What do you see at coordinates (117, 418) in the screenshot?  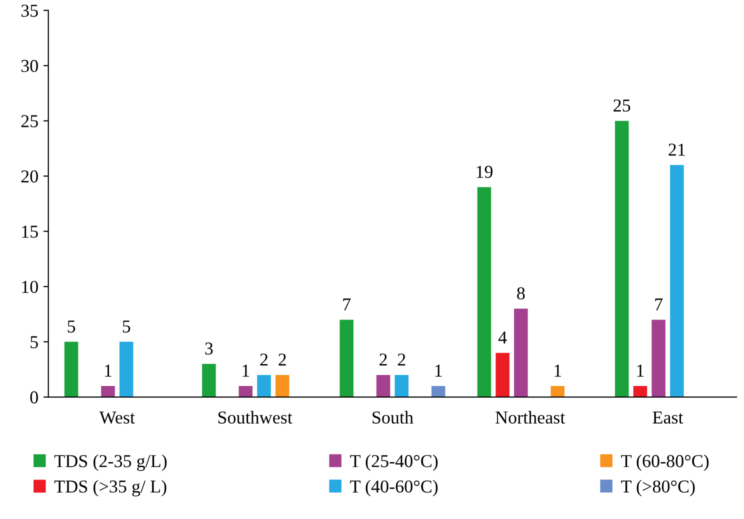 I see `x-tick-label: West` at bounding box center [117, 418].